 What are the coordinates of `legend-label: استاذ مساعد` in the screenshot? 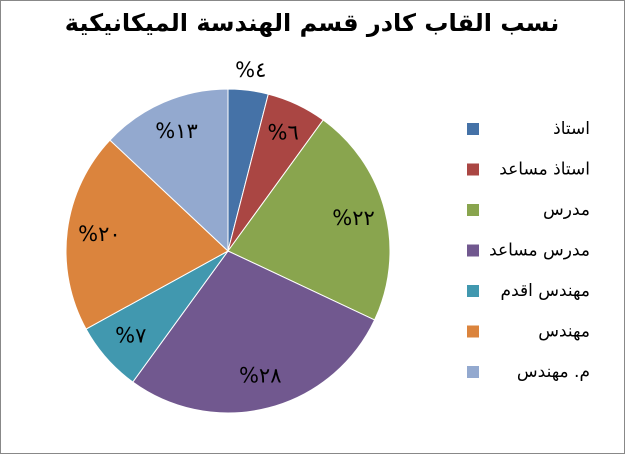 It's located at (544, 170).